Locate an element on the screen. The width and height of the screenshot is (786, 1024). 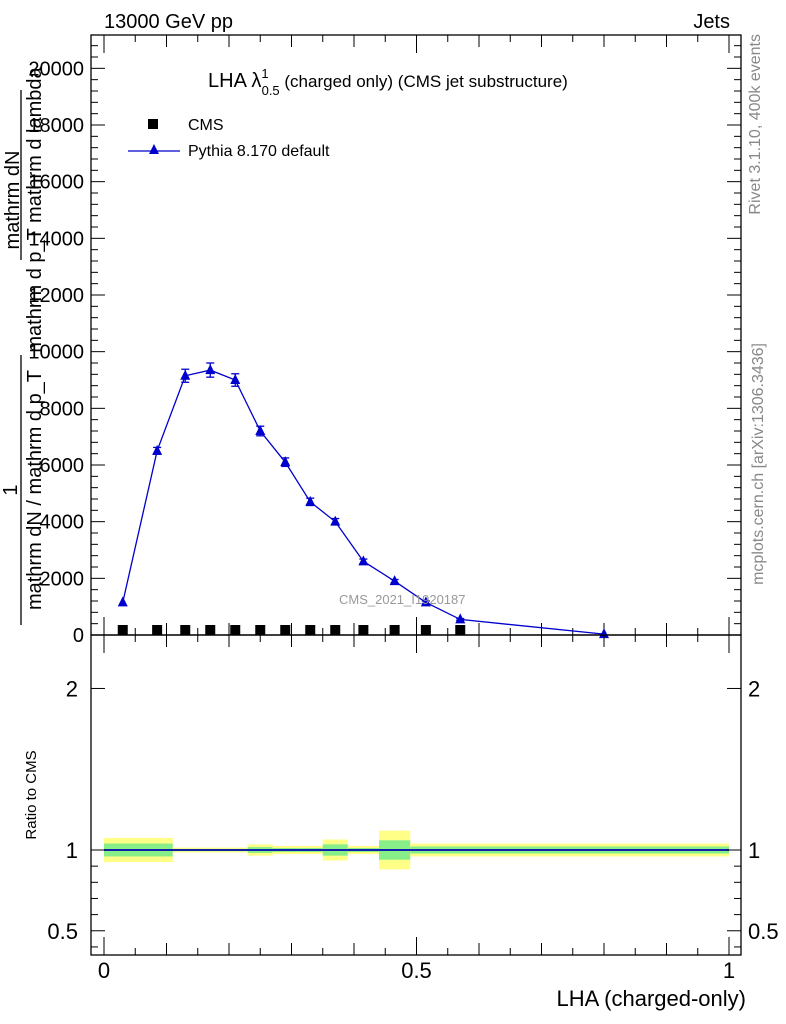
header-left: 13000 GeV pp is located at coordinates (168, 22).